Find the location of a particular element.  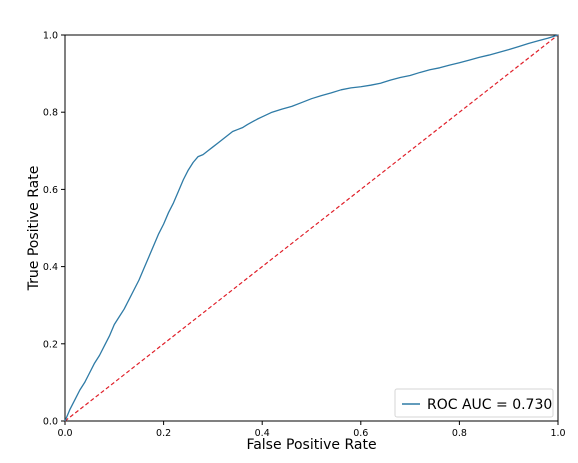

legend-box is located at coordinates (474, 403).